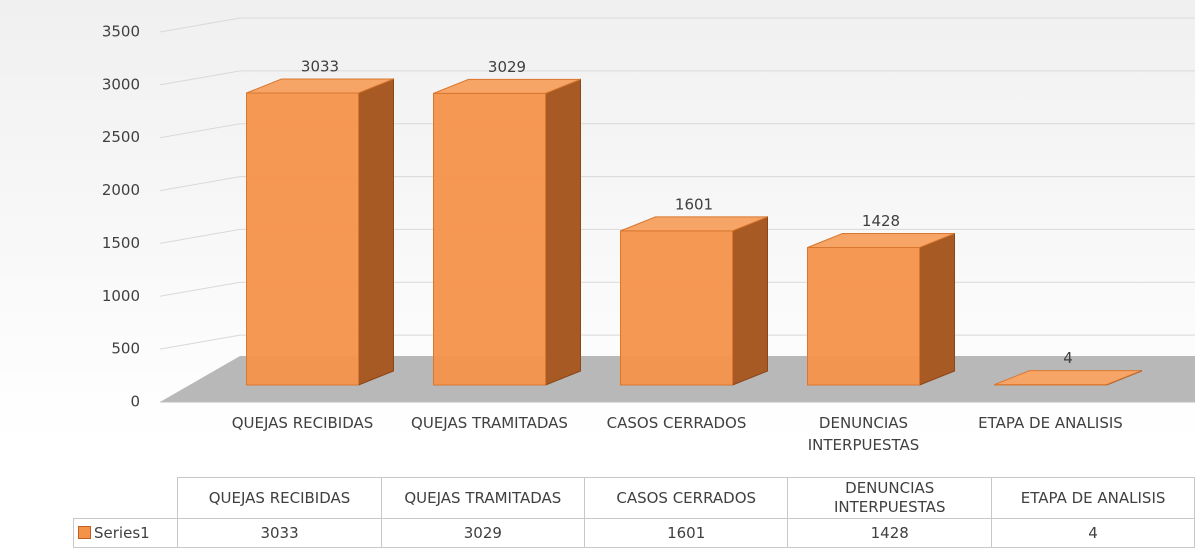 The height and width of the screenshot is (553, 1195). I want to click on y-tick-label: 500, so click(125, 349).